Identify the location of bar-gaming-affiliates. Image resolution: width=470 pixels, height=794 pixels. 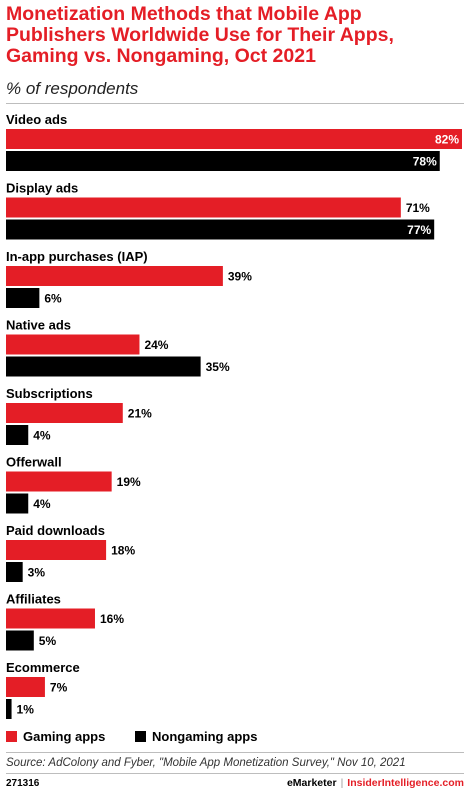
(50, 618).